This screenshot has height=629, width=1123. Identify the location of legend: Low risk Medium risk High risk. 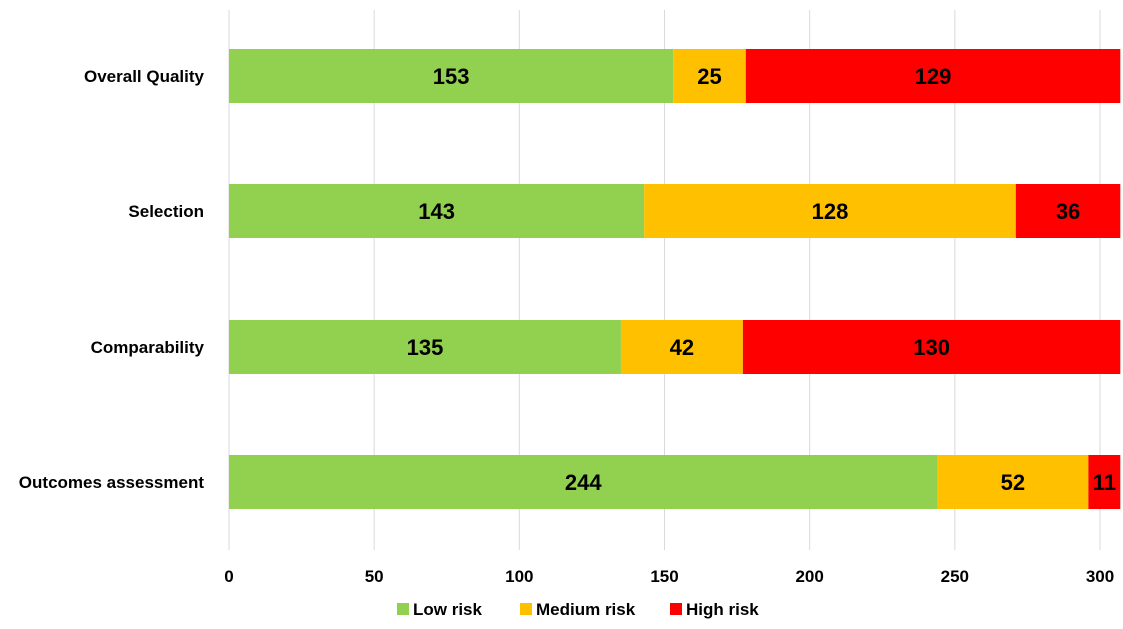
(578, 609).